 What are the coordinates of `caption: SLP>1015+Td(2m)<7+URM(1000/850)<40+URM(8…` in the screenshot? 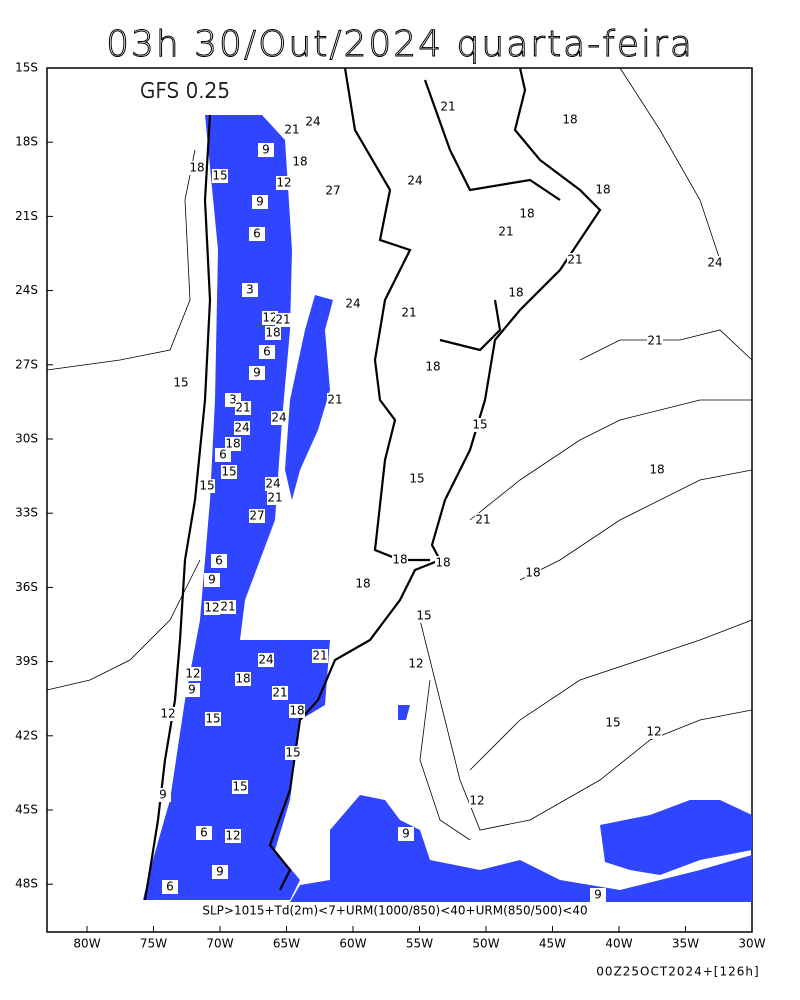 It's located at (394, 911).